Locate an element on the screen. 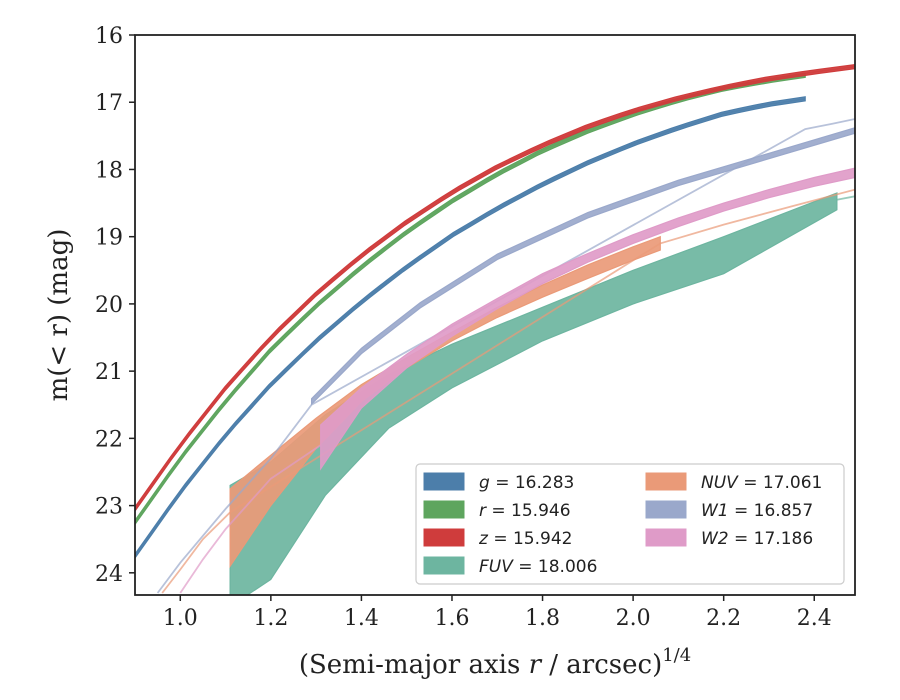  legend-label-r: r = 15.946 is located at coordinates (525, 511).